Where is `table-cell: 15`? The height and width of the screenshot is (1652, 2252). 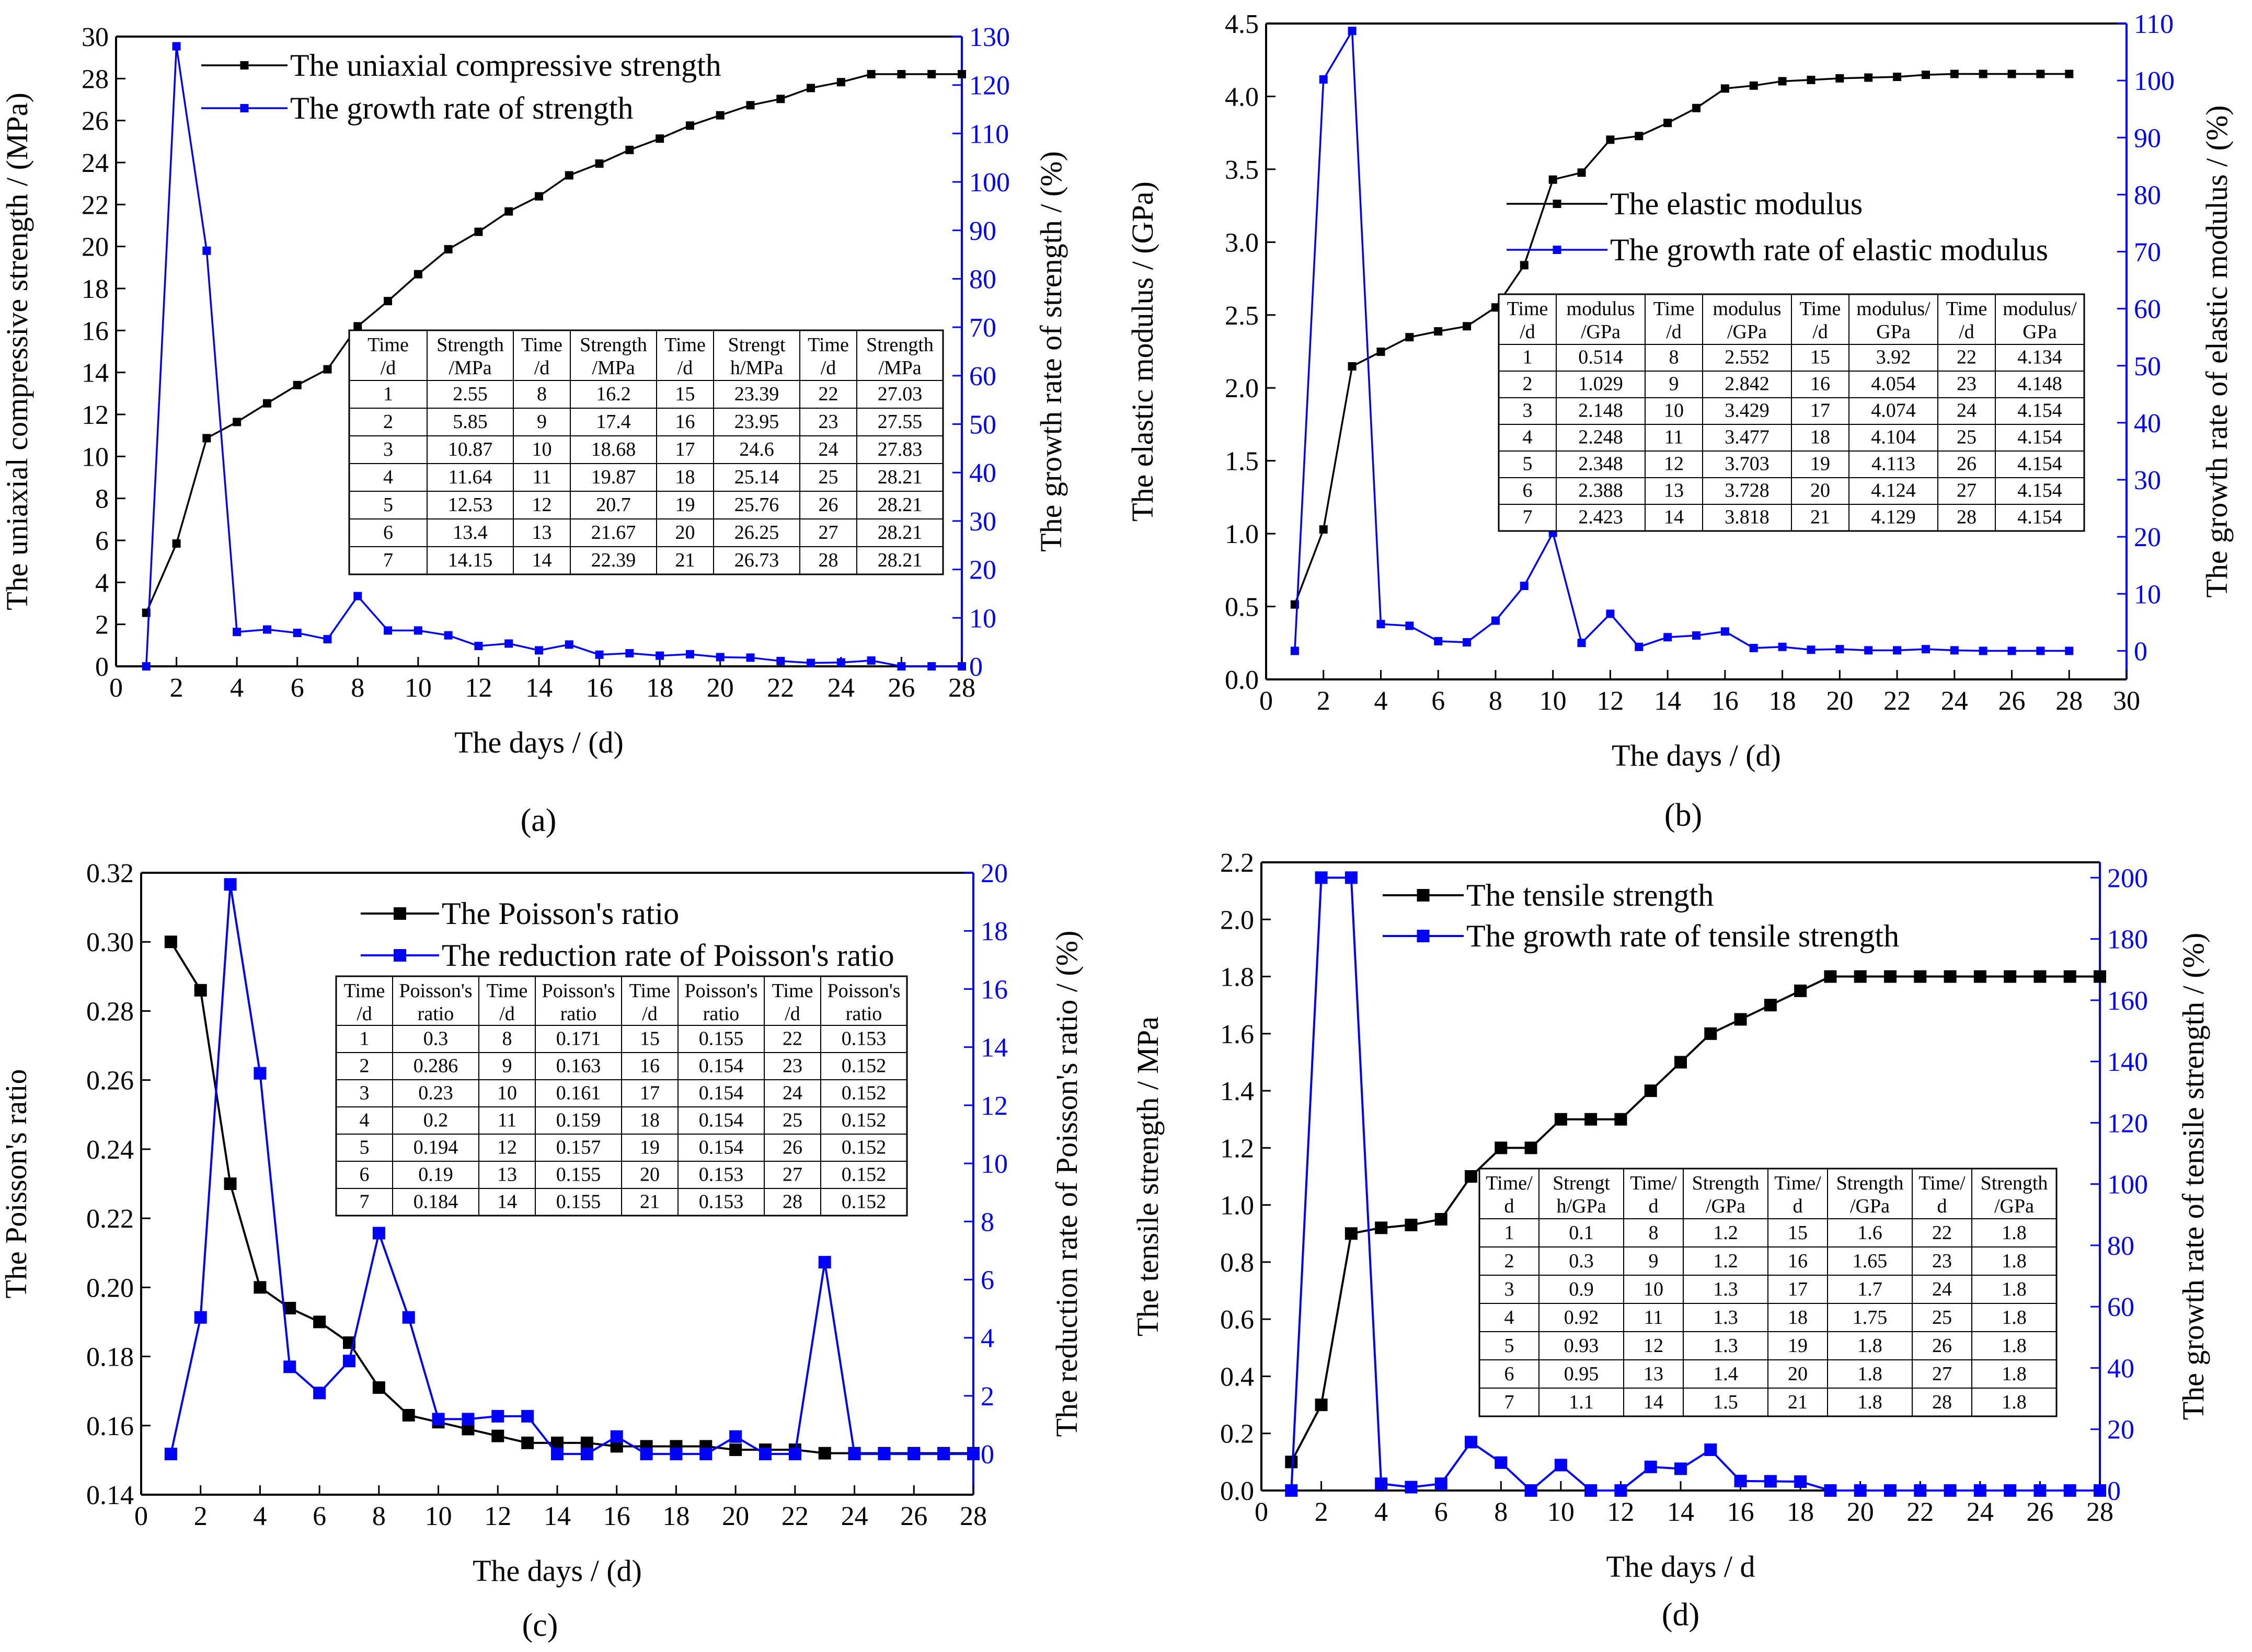 table-cell: 15 is located at coordinates (1820, 357).